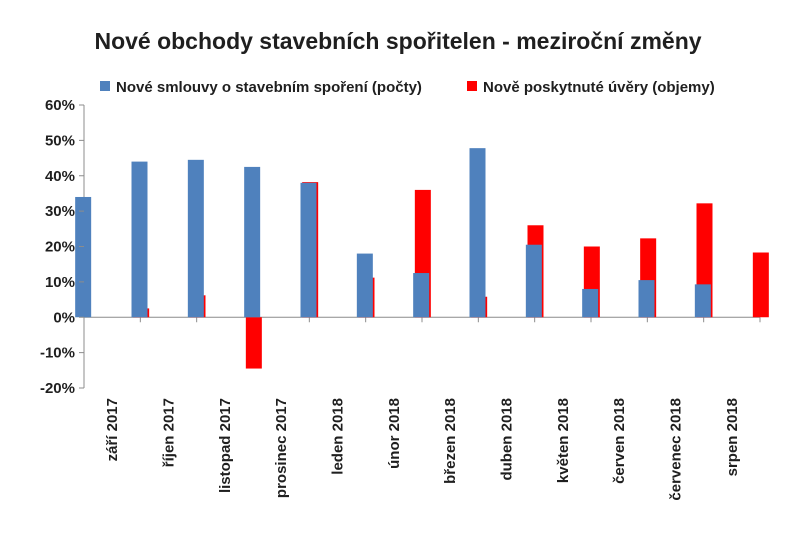  Describe the element at coordinates (60, 140) in the screenshot. I see `y-tick-label: 50%` at that location.